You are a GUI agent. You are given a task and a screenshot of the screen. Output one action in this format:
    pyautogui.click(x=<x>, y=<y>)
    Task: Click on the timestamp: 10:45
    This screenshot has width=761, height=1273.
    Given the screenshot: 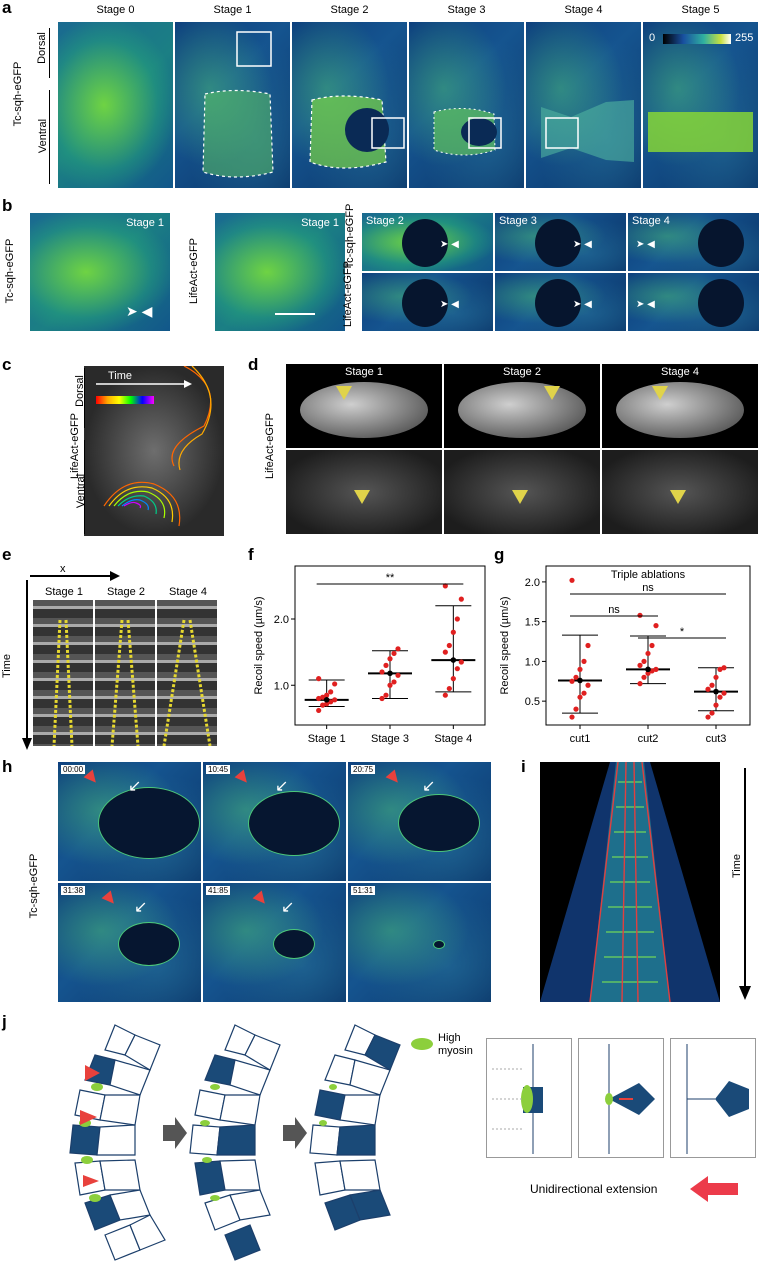 What is the action you would take?
    pyautogui.click(x=218, y=769)
    